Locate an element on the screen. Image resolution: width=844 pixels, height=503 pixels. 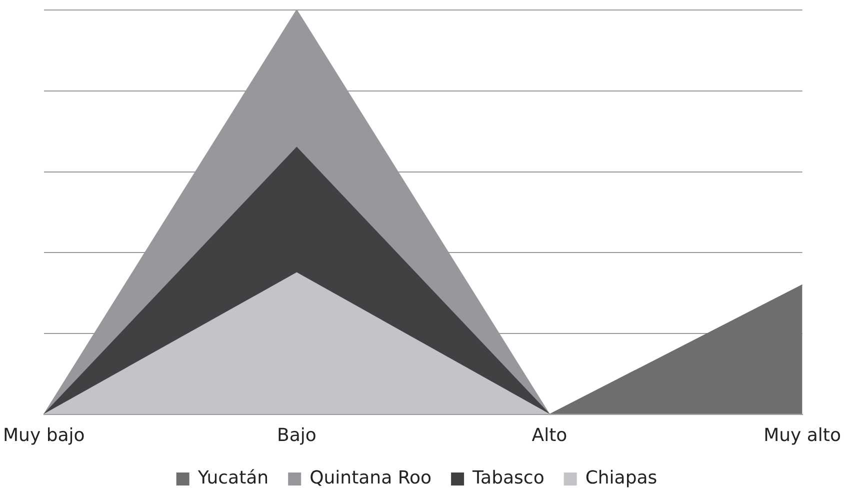
x-tick-label: Alto is located at coordinates (550, 435).